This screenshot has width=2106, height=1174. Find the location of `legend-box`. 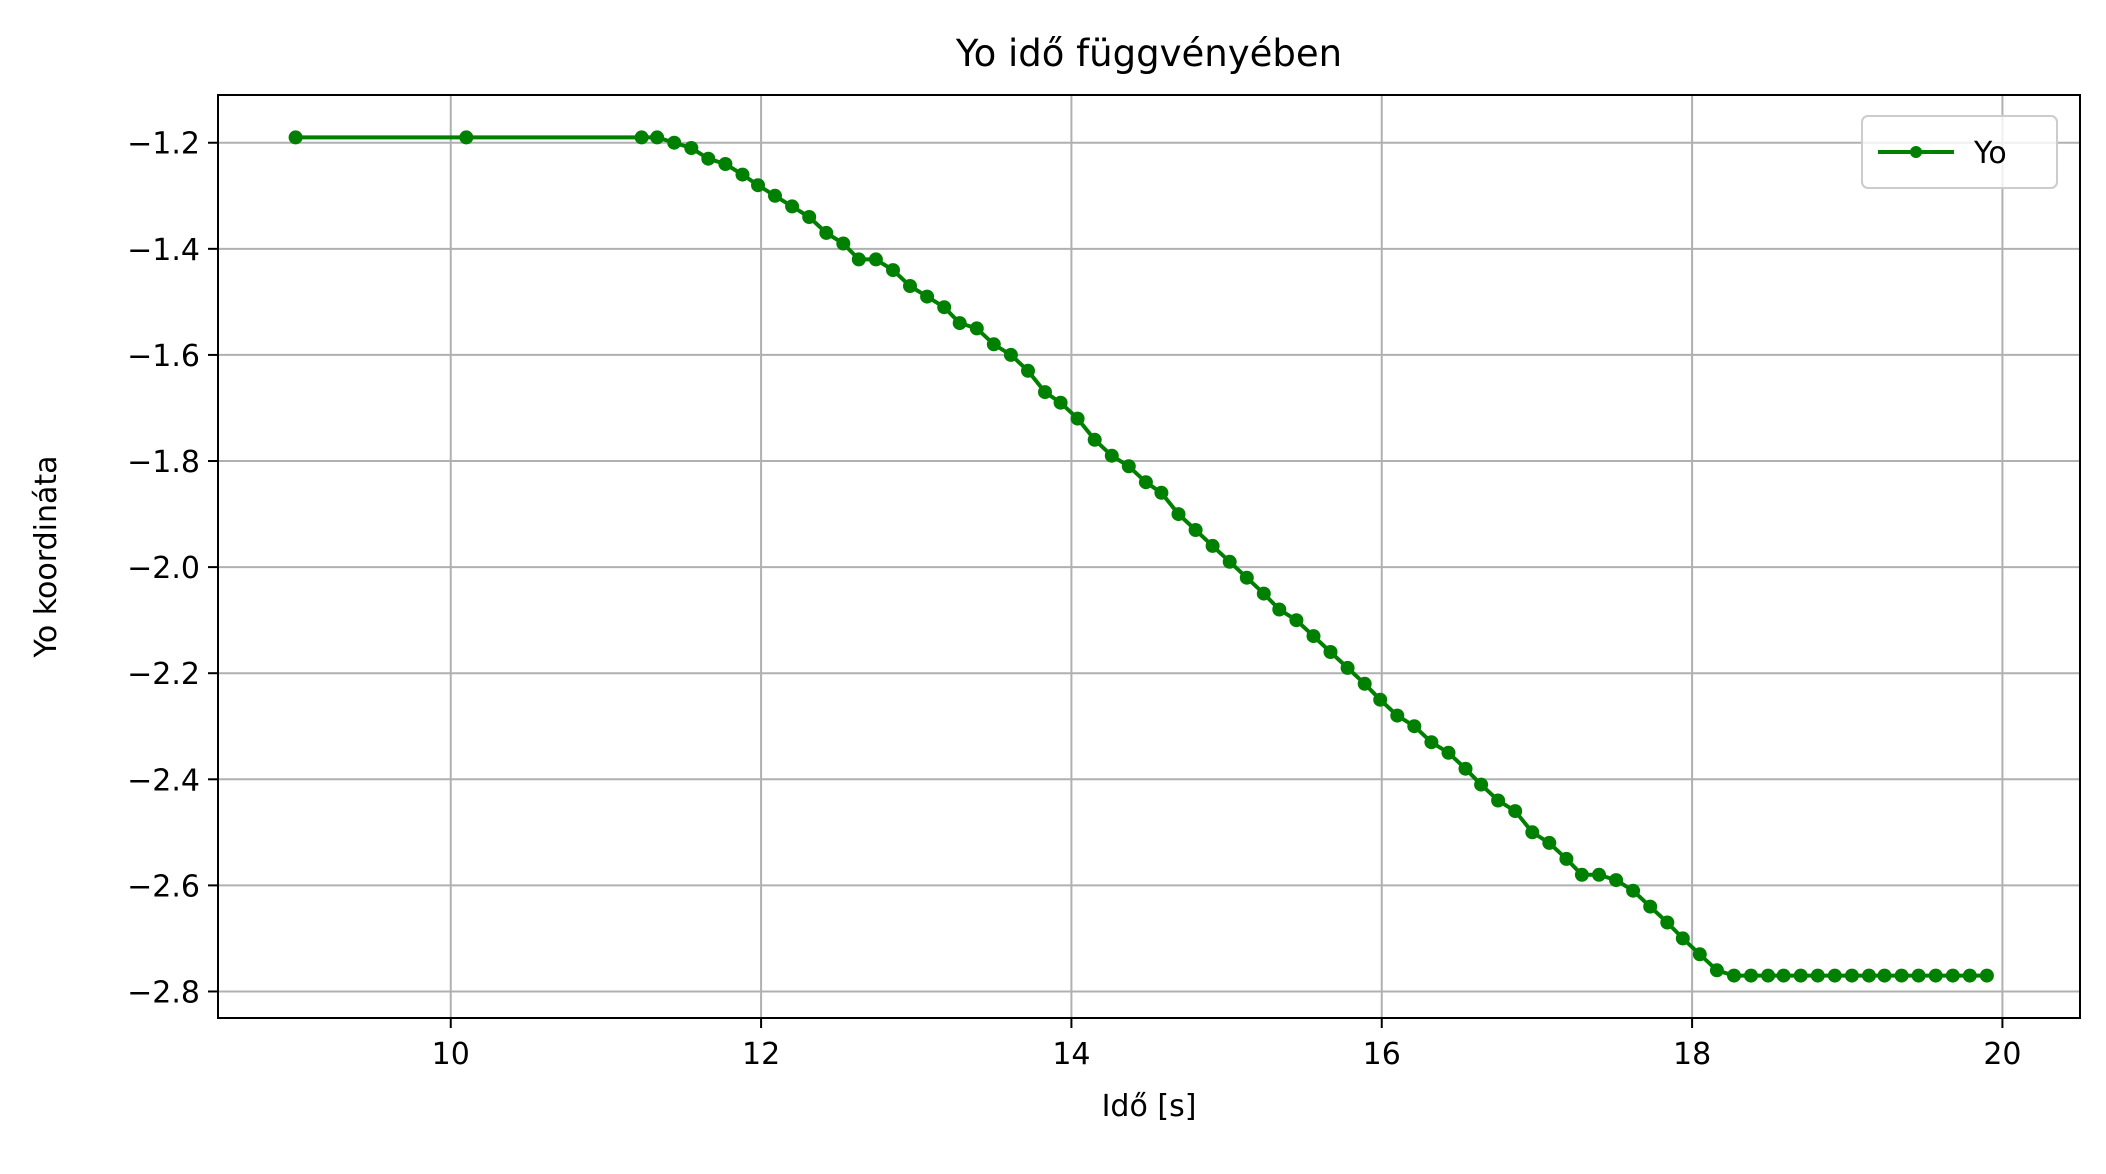

legend-box is located at coordinates (1959, 152).